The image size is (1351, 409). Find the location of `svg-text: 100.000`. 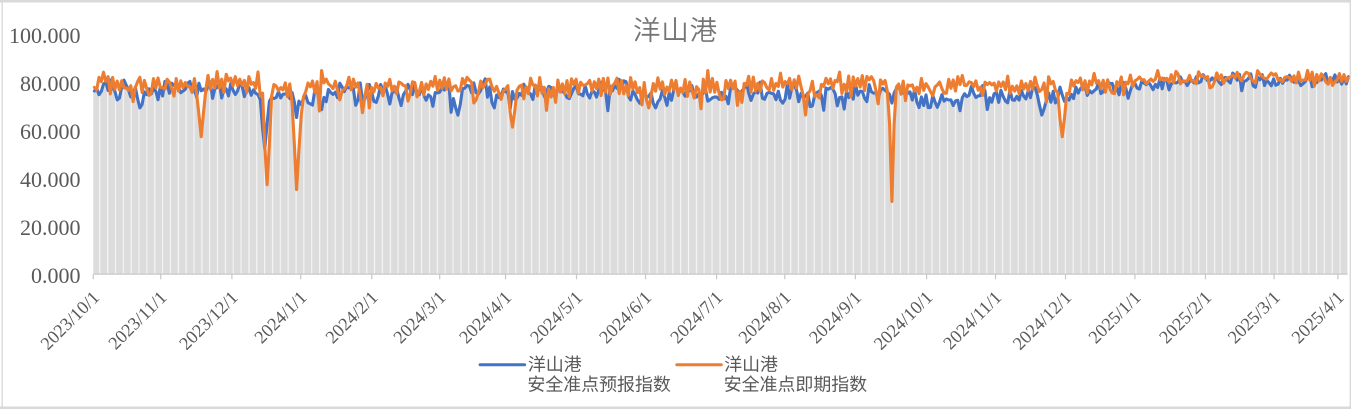

svg-text: 100.000 is located at coordinates (45, 35).